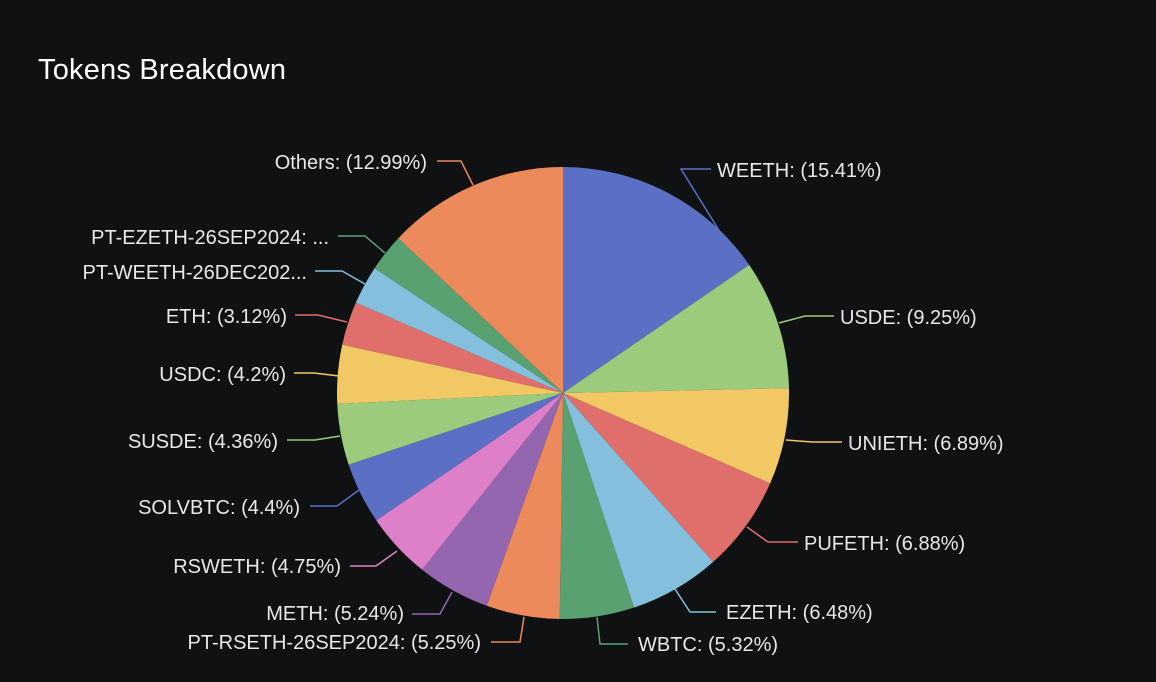  I want to click on slice-label-others: Others: (12.99%), so click(351, 163).